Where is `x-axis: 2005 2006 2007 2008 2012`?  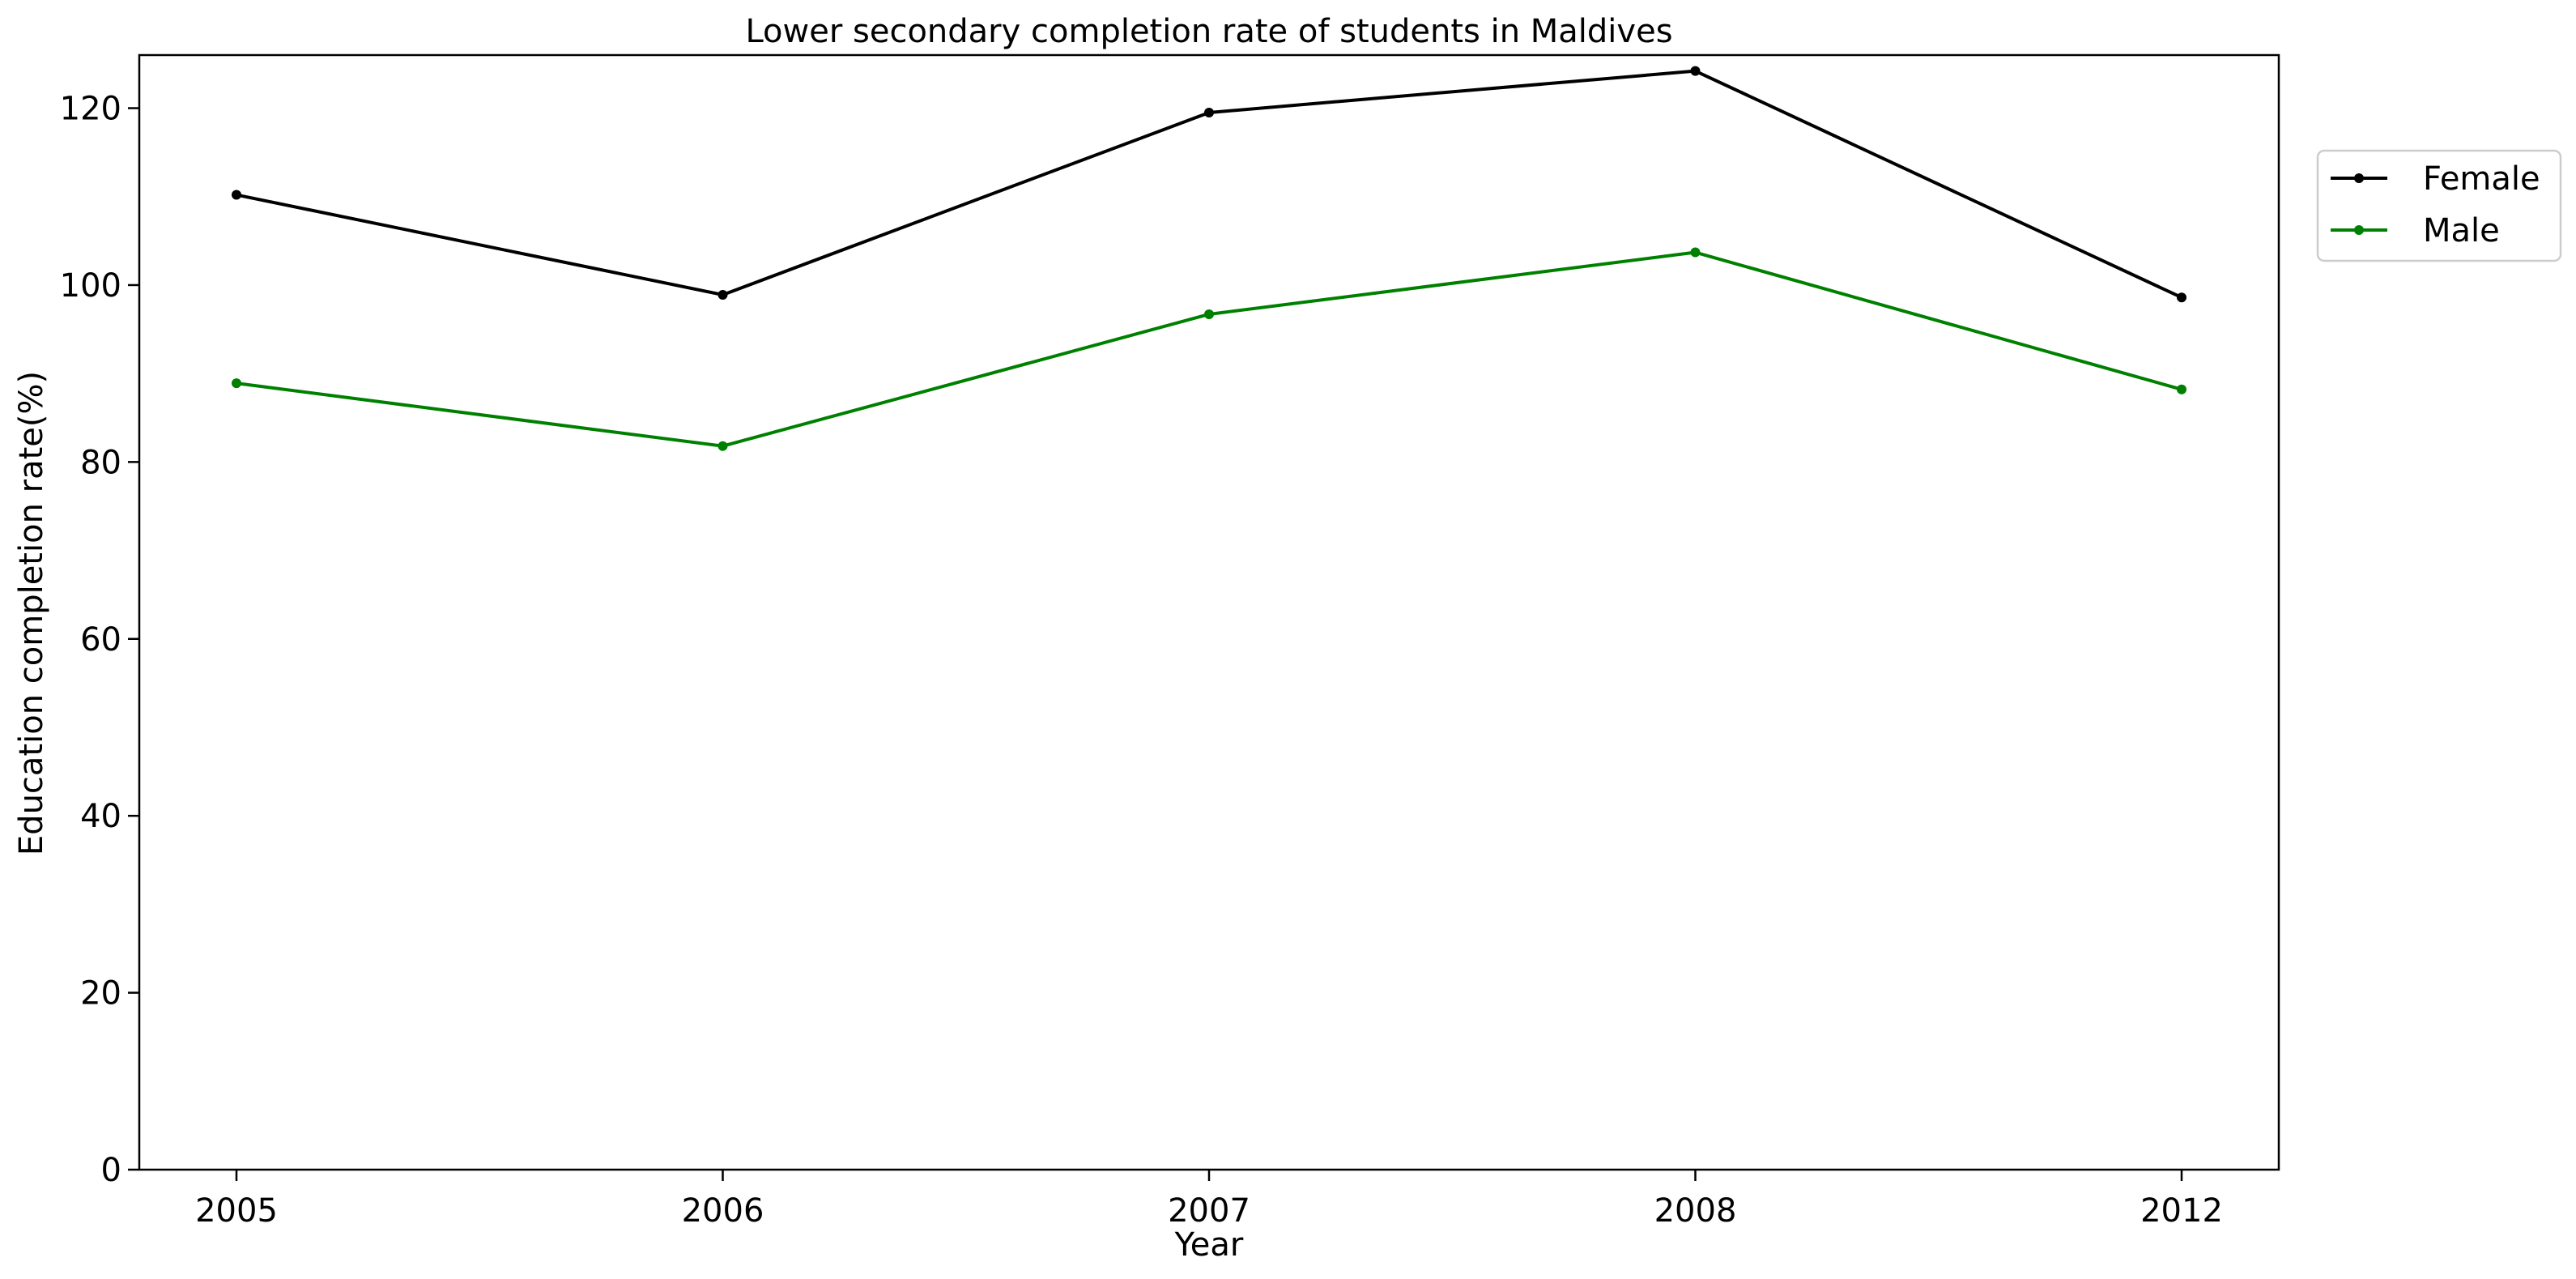 x-axis: 2005 2006 2007 2008 2012 is located at coordinates (1209, 1200).